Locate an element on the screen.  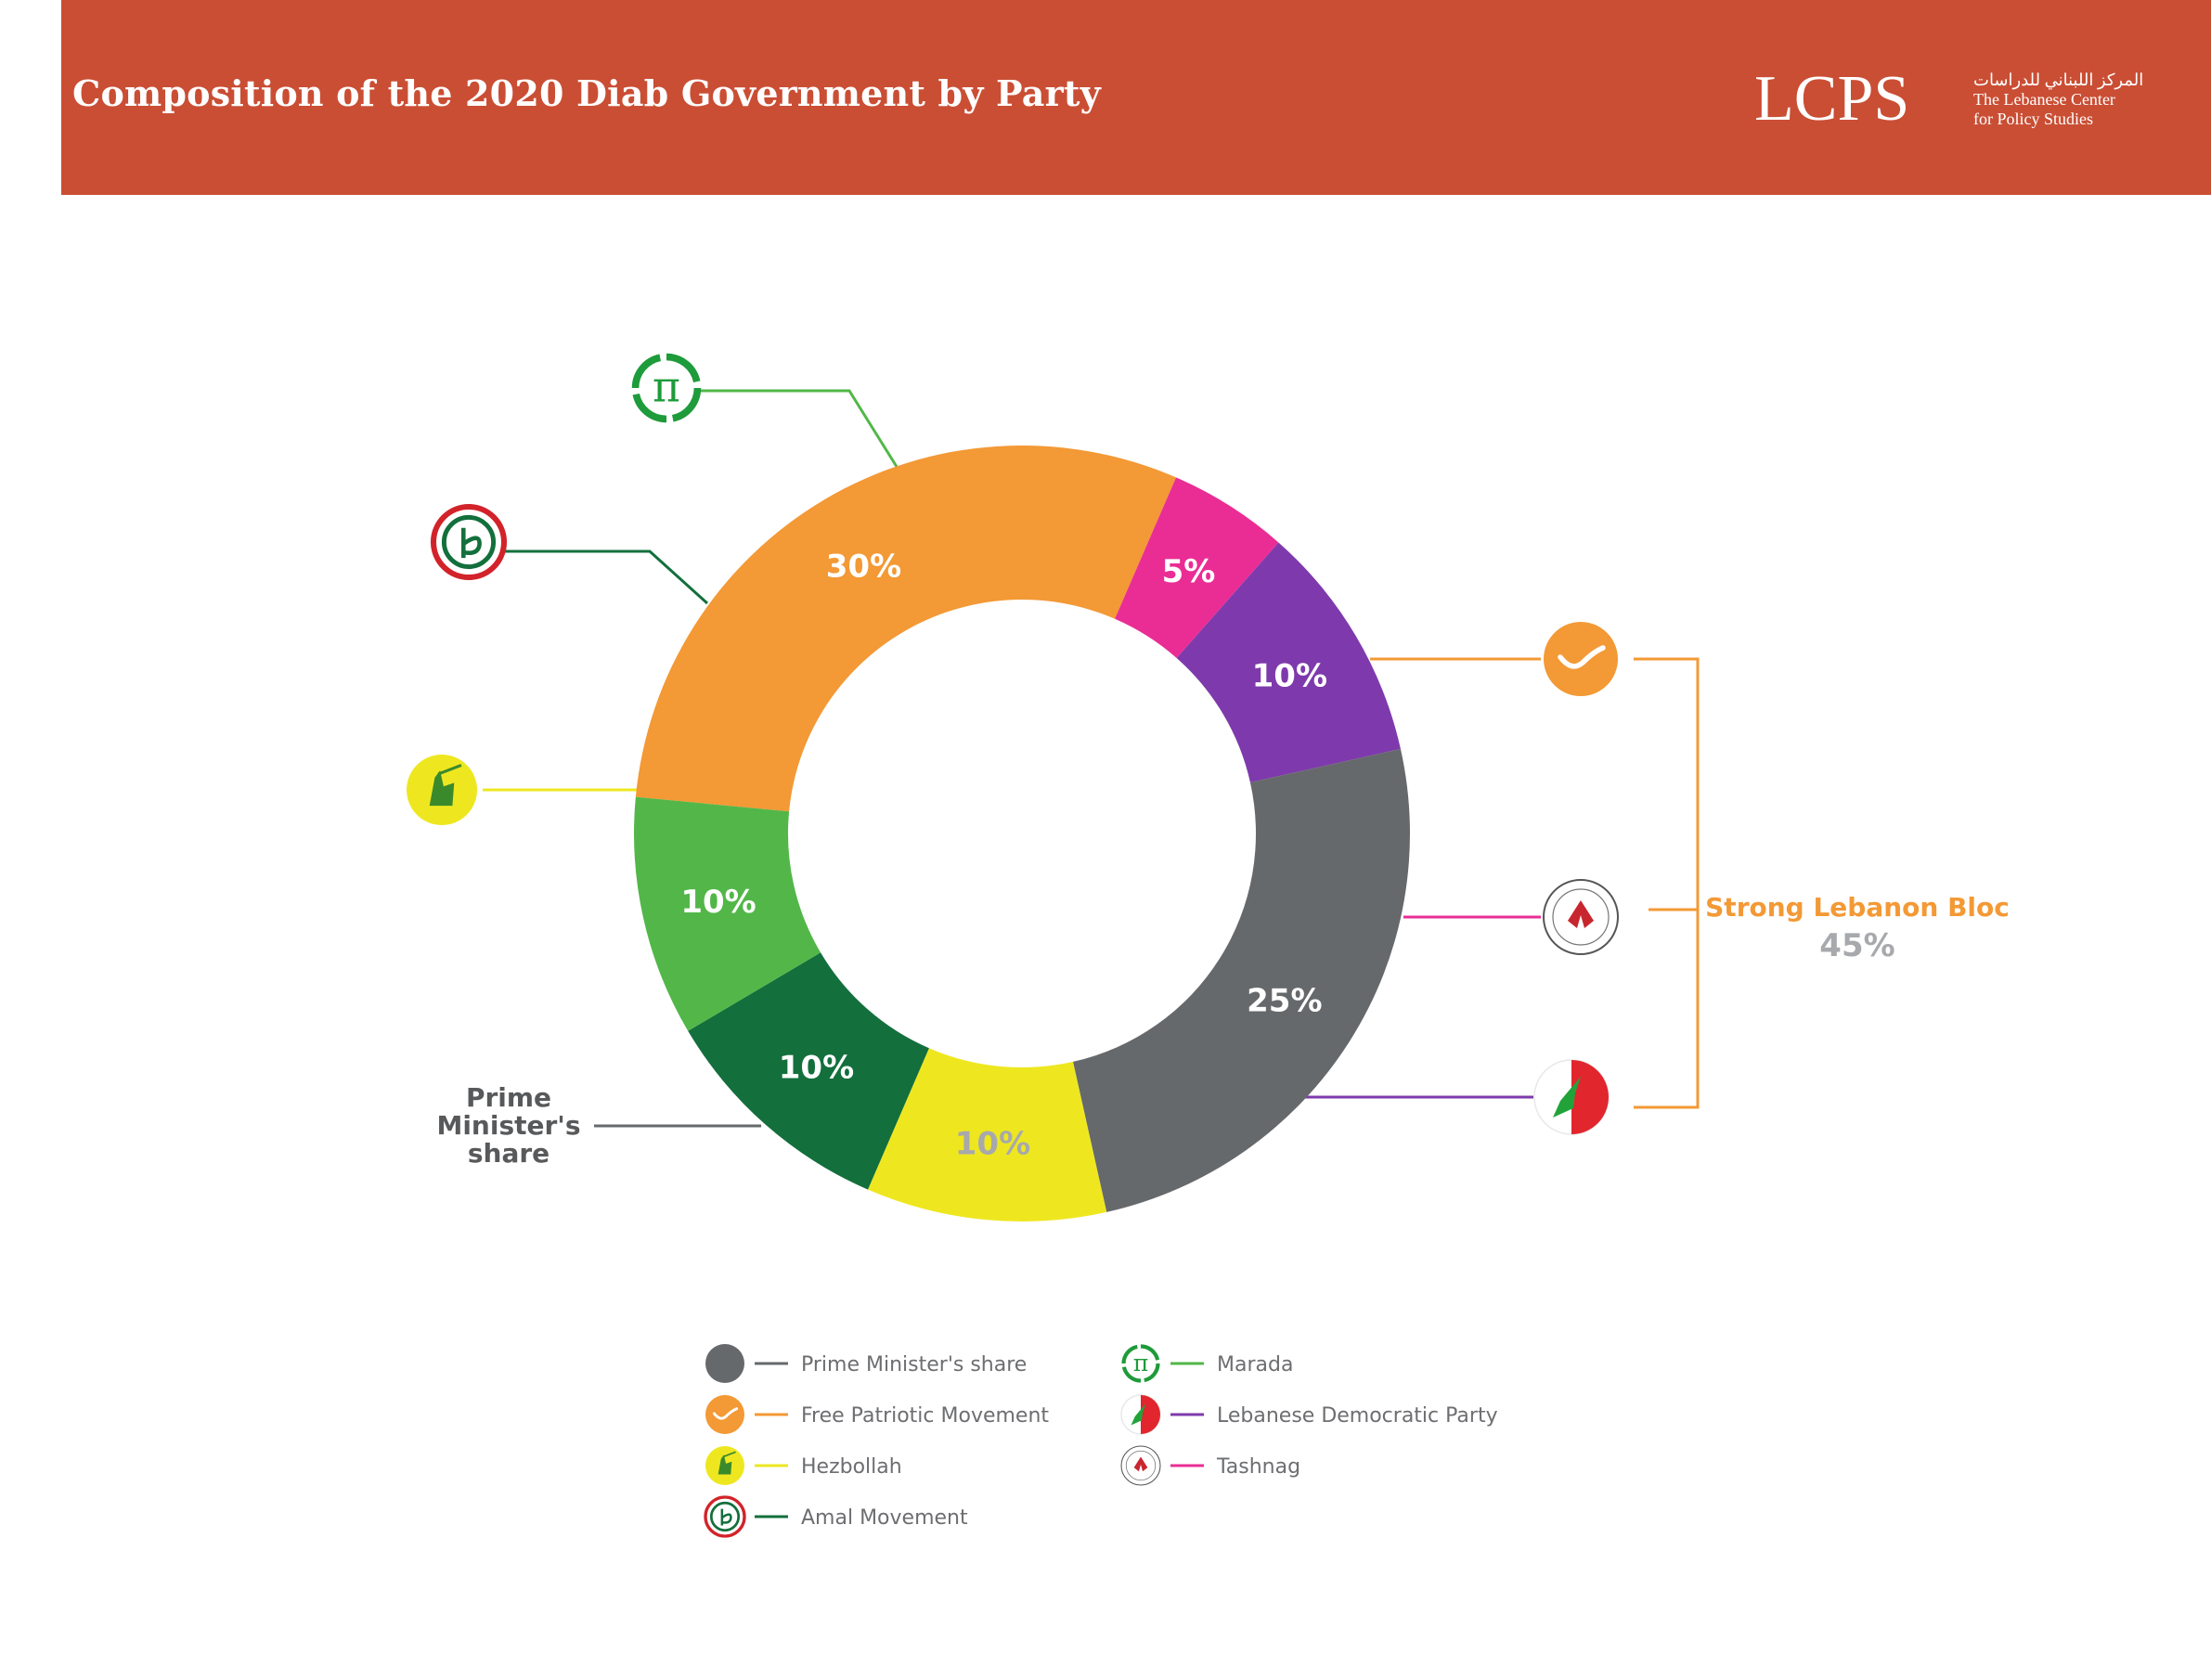
slice-labels: 30% 5% 10% 25% 10% 10% 10% is located at coordinates (1003, 856).